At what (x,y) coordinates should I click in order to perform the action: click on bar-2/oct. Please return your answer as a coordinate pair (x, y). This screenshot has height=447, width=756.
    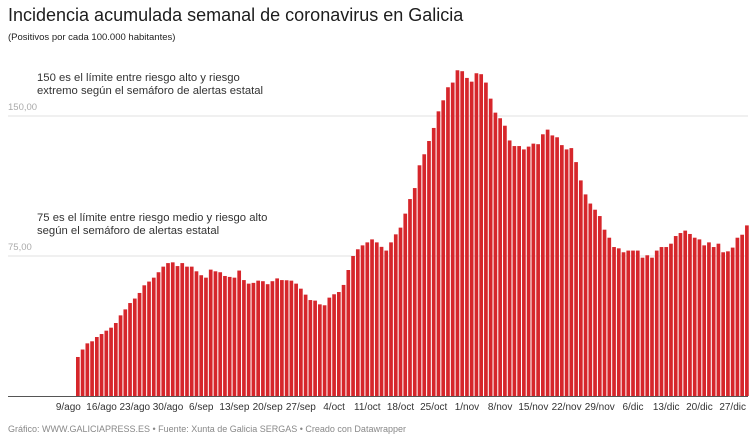
    Looking at the image, I should click on (324, 350).